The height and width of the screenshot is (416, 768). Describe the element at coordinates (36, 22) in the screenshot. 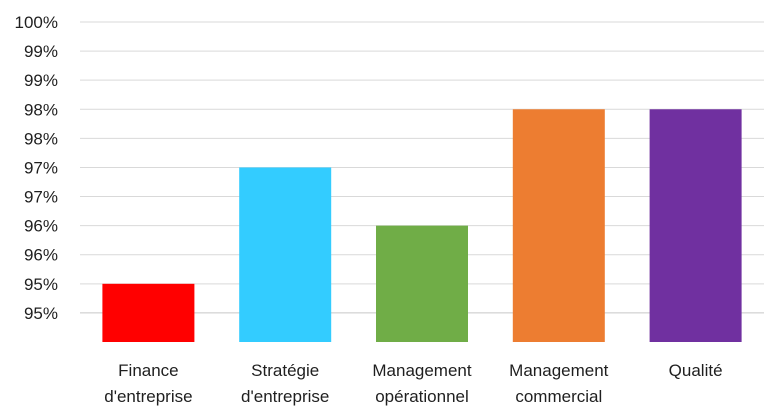

I see `y-tick-label: 100%` at that location.